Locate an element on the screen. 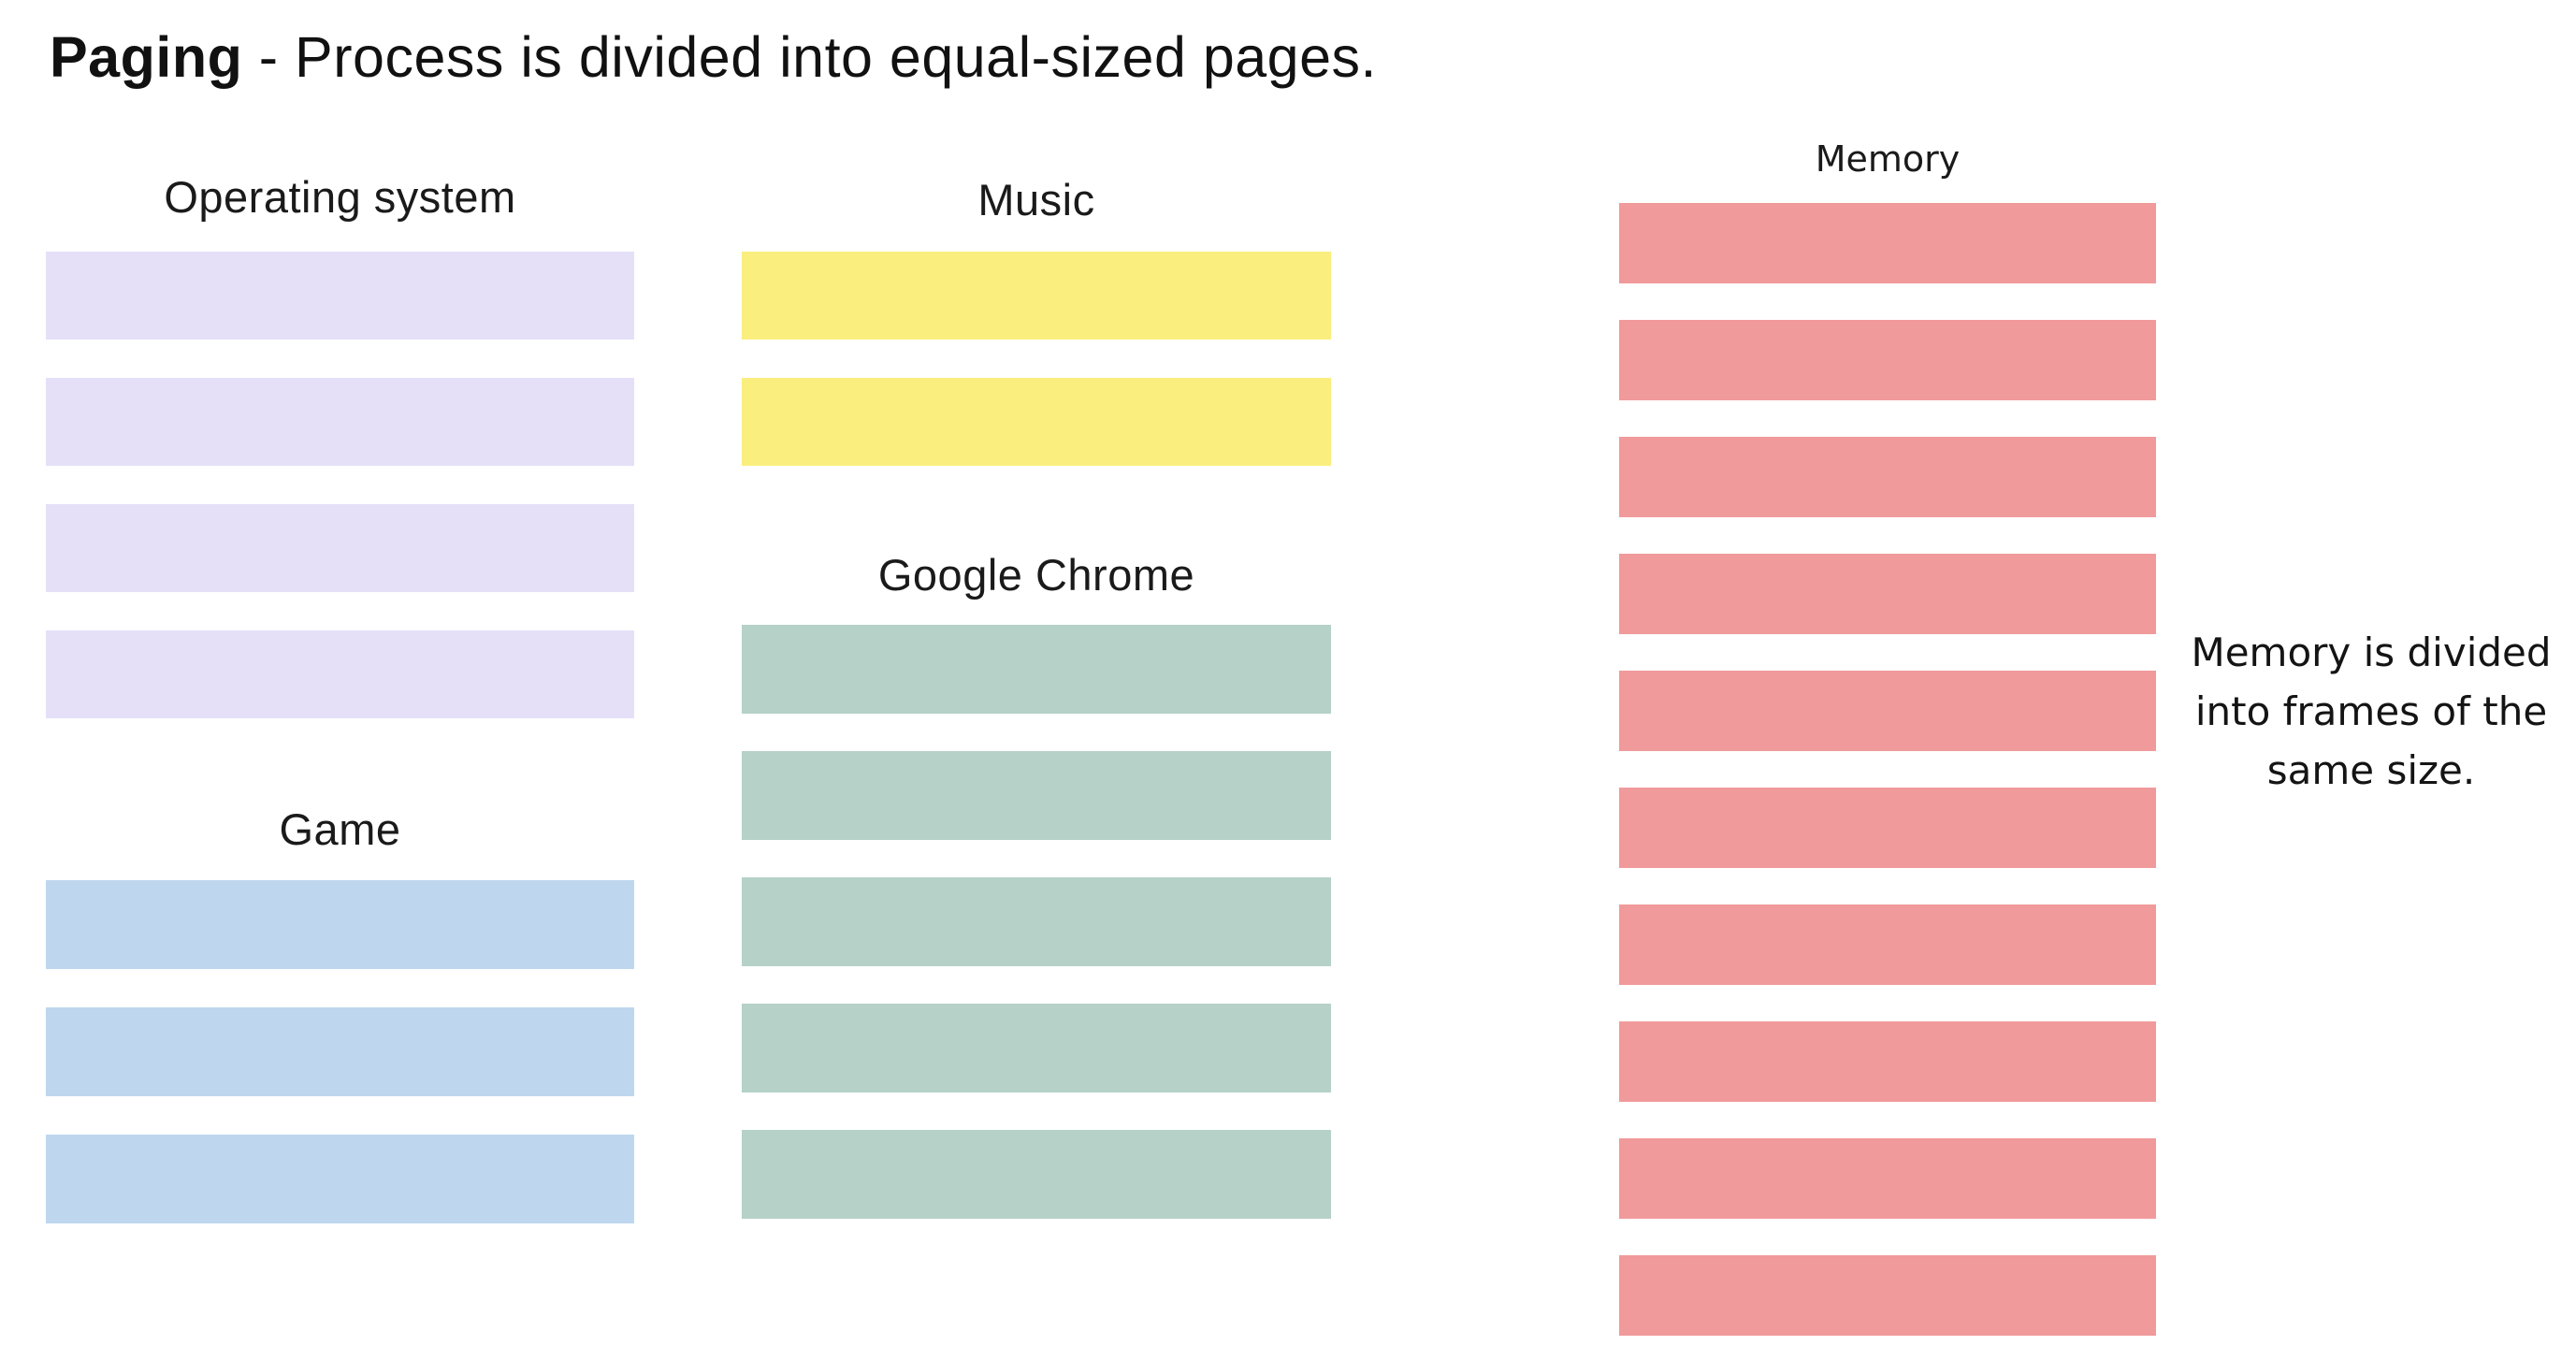  process-google-chrome: Google Chrome is located at coordinates (1036, 884).